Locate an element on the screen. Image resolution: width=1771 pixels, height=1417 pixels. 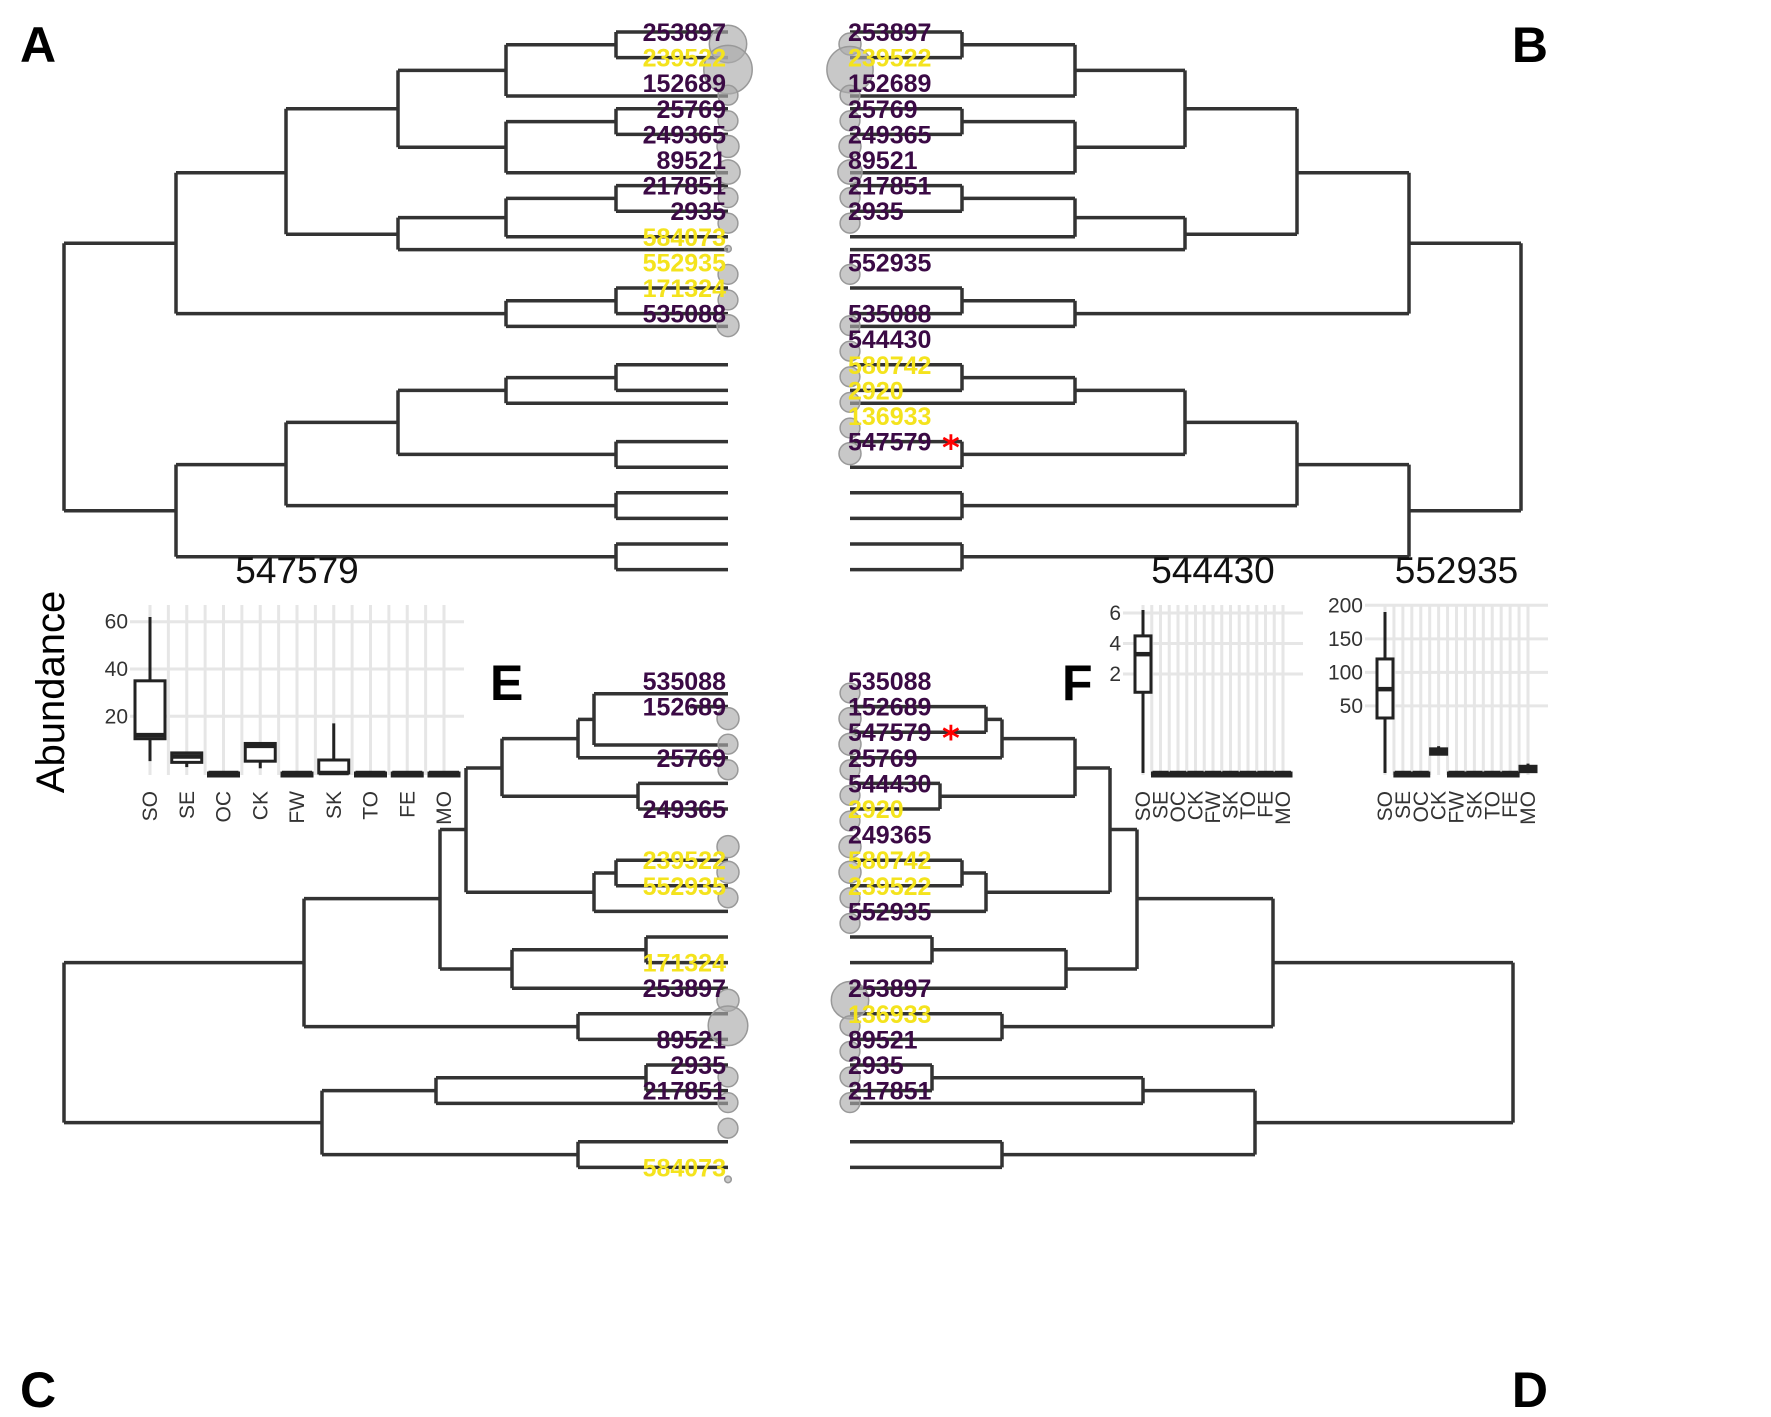
boxplot-title: 544430 is located at coordinates (1212, 570).